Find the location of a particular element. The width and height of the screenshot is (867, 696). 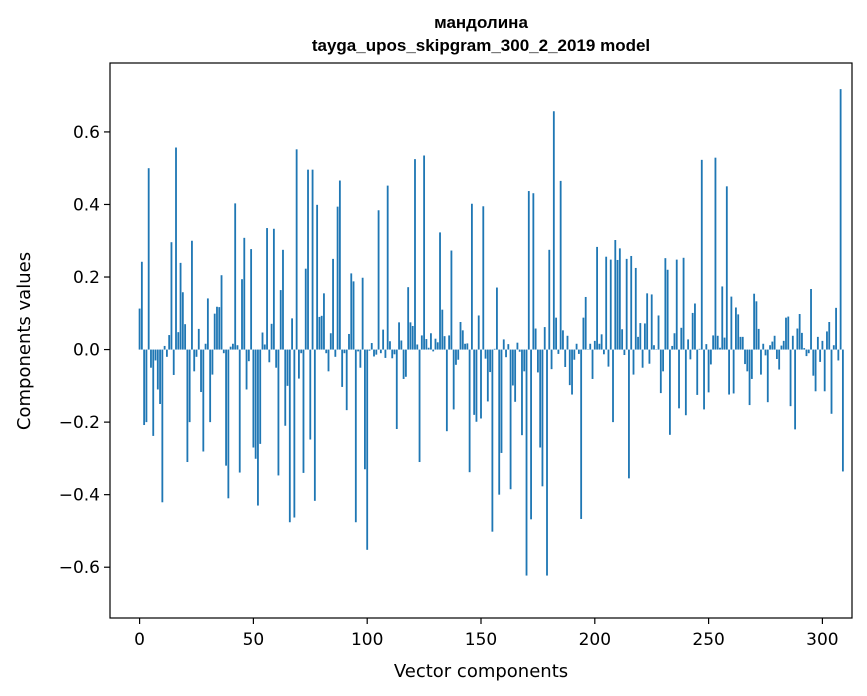

y-axis-ticks: −0.6 −0.4 −0.2 0.0 0.2 0.4 0.6 is located at coordinates (84, 350).